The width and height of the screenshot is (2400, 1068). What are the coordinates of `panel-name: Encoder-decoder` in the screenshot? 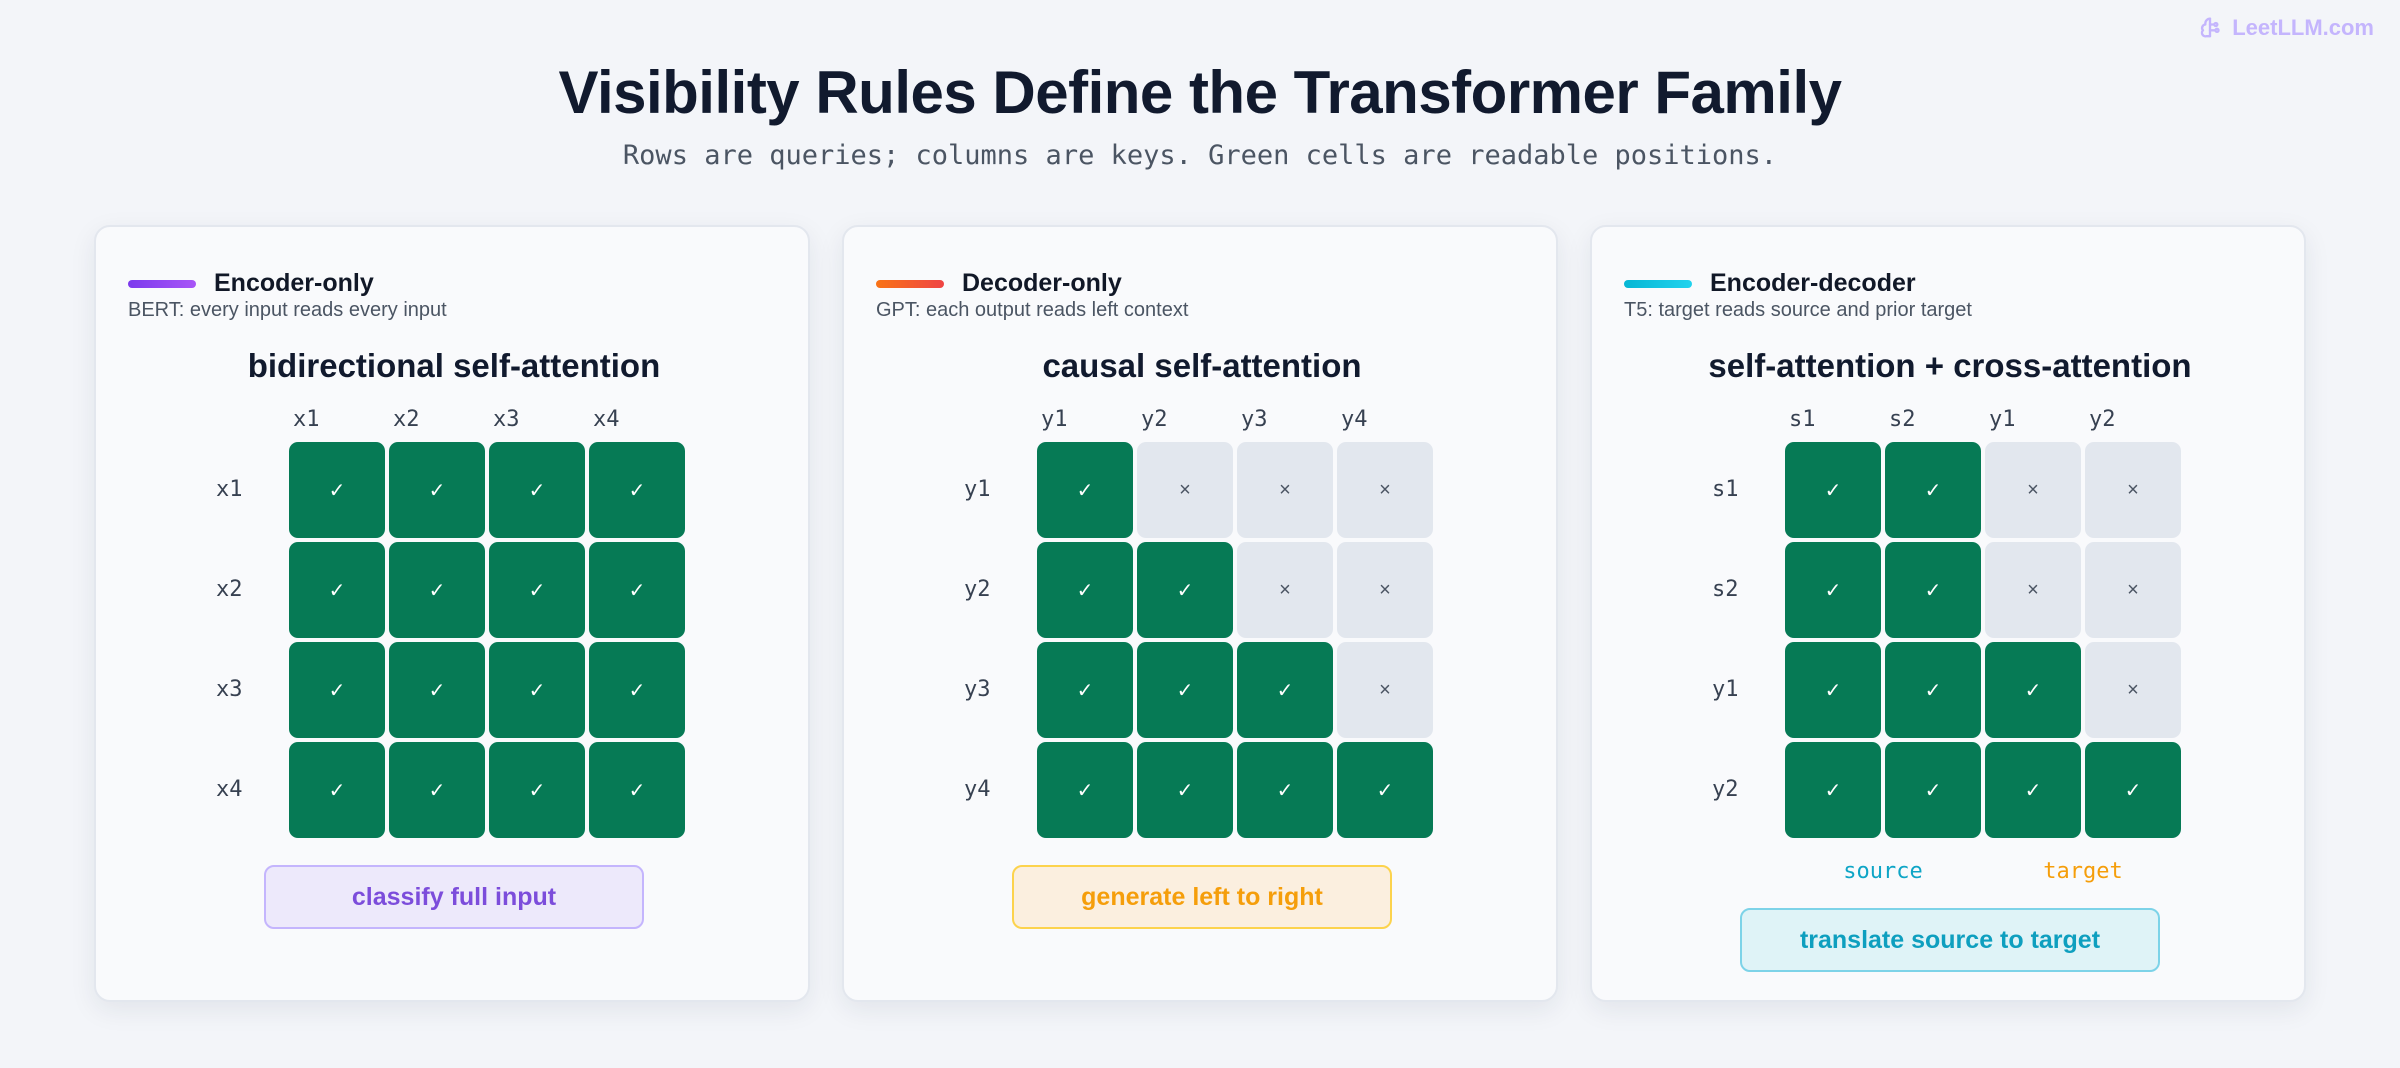 It's located at (1813, 283).